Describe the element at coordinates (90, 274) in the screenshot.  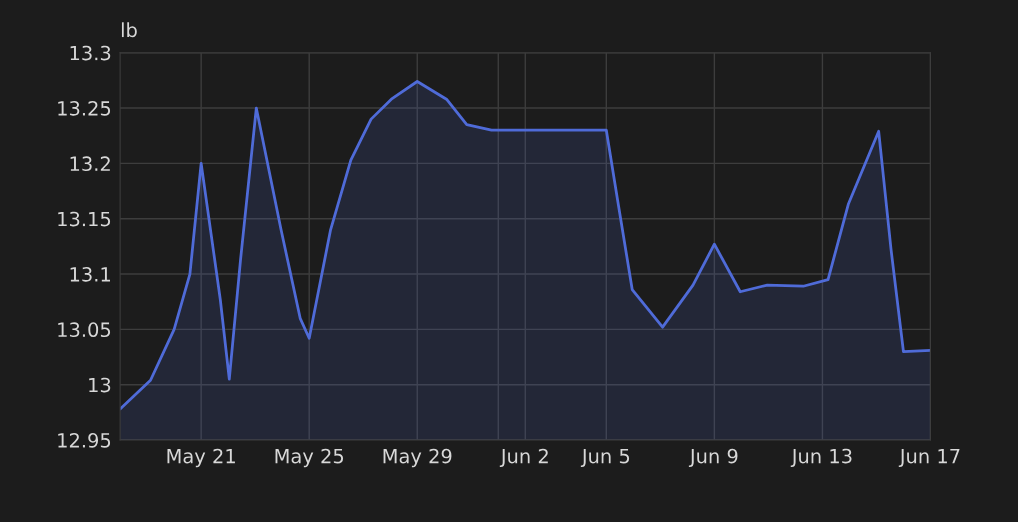
I see `y-tick-label: 13.1` at that location.